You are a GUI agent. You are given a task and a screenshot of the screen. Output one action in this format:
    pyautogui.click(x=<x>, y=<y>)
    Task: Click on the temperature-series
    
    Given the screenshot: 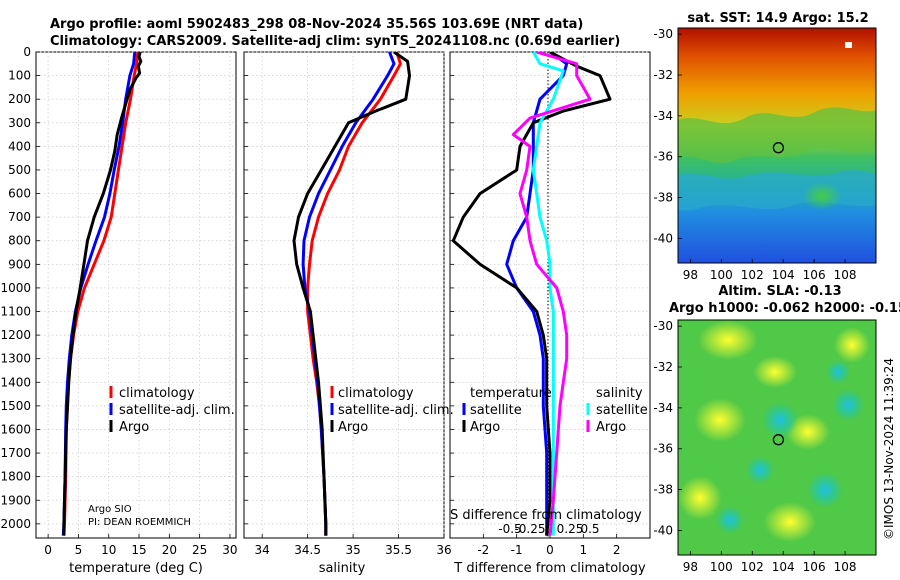 What is the action you would take?
    pyautogui.click(x=102, y=294)
    